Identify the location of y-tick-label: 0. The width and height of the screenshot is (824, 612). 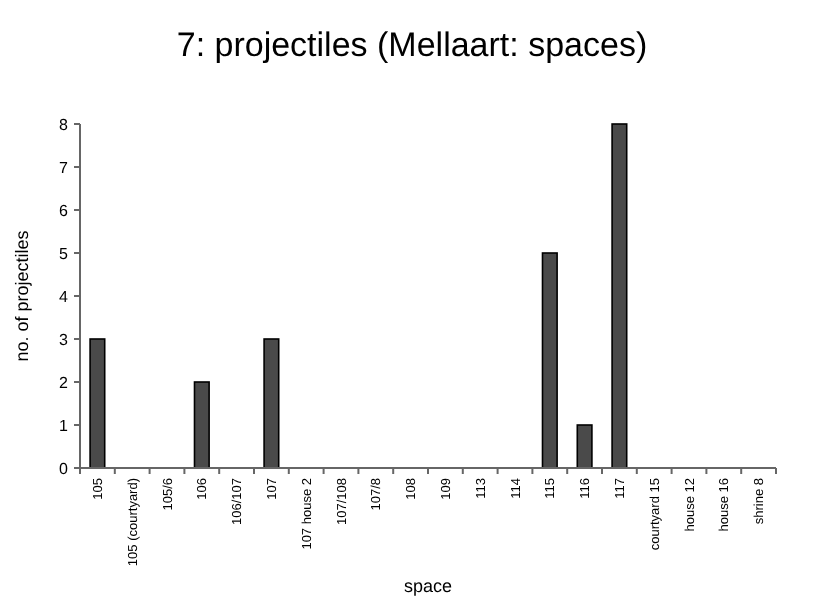
(64, 468).